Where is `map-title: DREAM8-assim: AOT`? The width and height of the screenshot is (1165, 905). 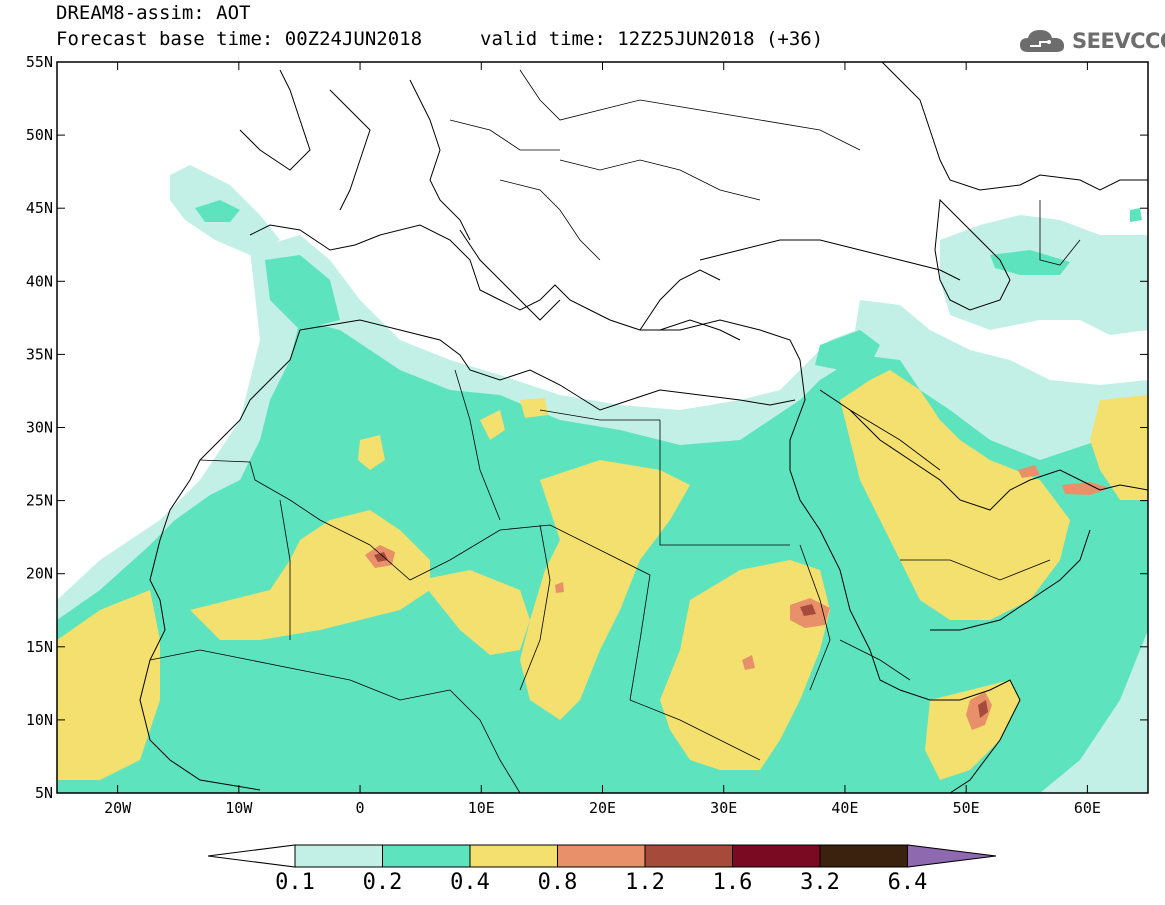 map-title: DREAM8-assim: AOT is located at coordinates (153, 13).